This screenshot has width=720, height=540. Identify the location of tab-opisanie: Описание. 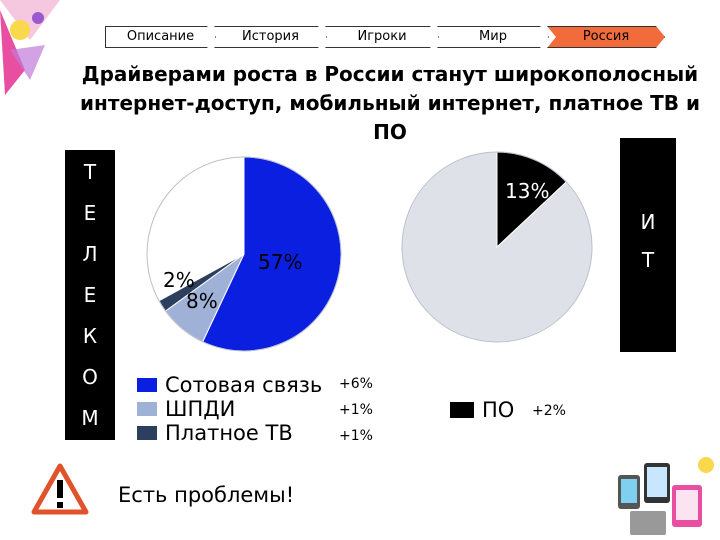
(160, 37).